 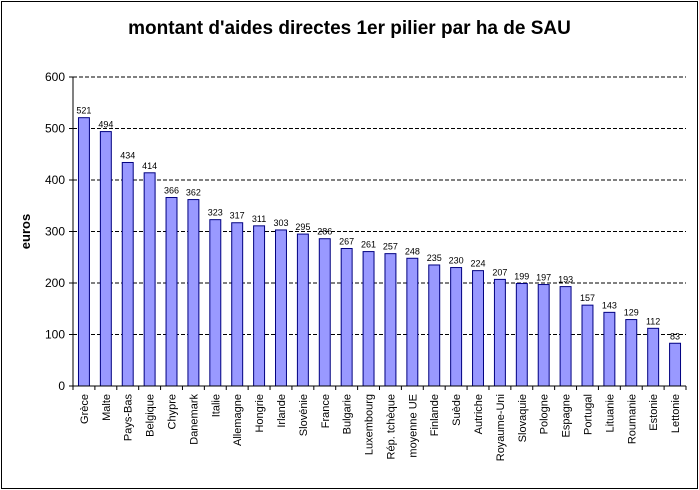 What do you see at coordinates (501, 427) in the screenshot?
I see `x-category-label: Royaume-Uni` at bounding box center [501, 427].